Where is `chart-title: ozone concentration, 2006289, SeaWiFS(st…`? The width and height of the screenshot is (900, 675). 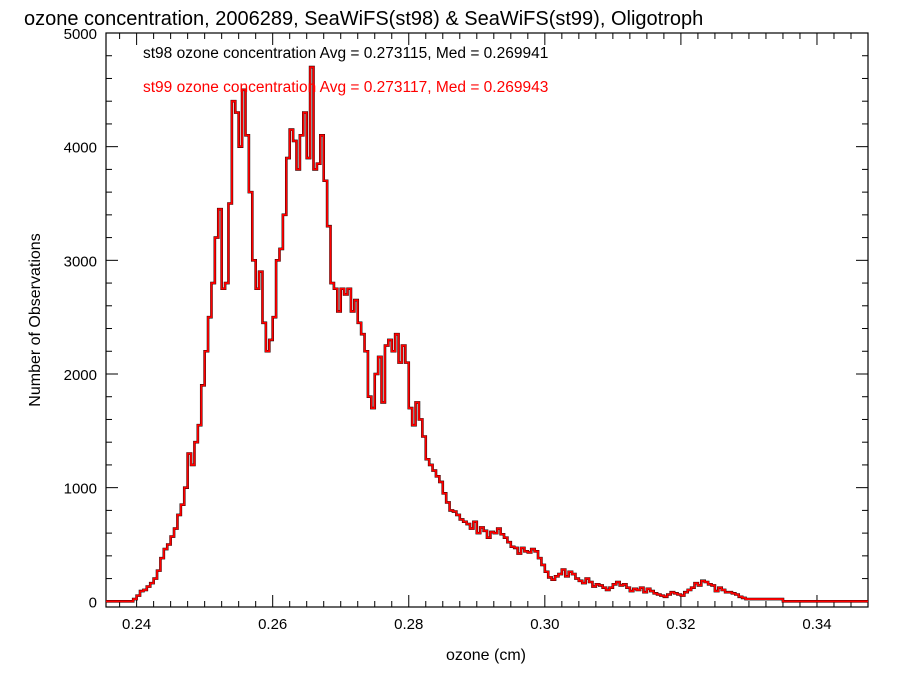
chart-title: ozone concentration, 2006289, SeaWiFS(st… is located at coordinates (363, 19).